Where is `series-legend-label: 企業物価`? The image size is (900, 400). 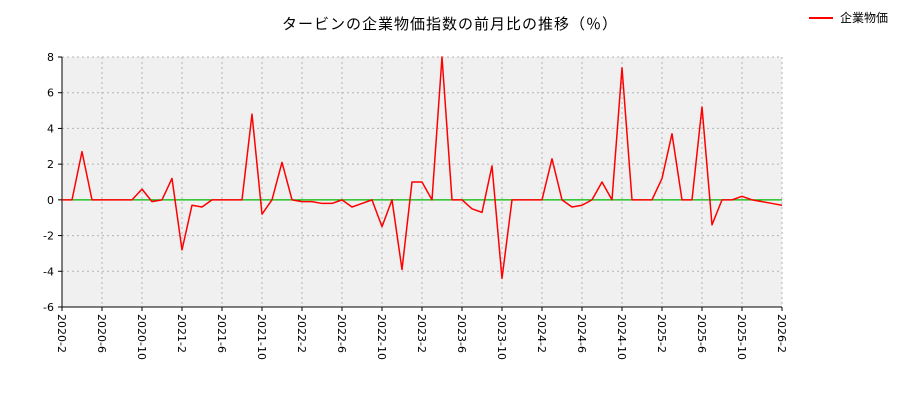 series-legend-label: 企業物価 is located at coordinates (863, 18).